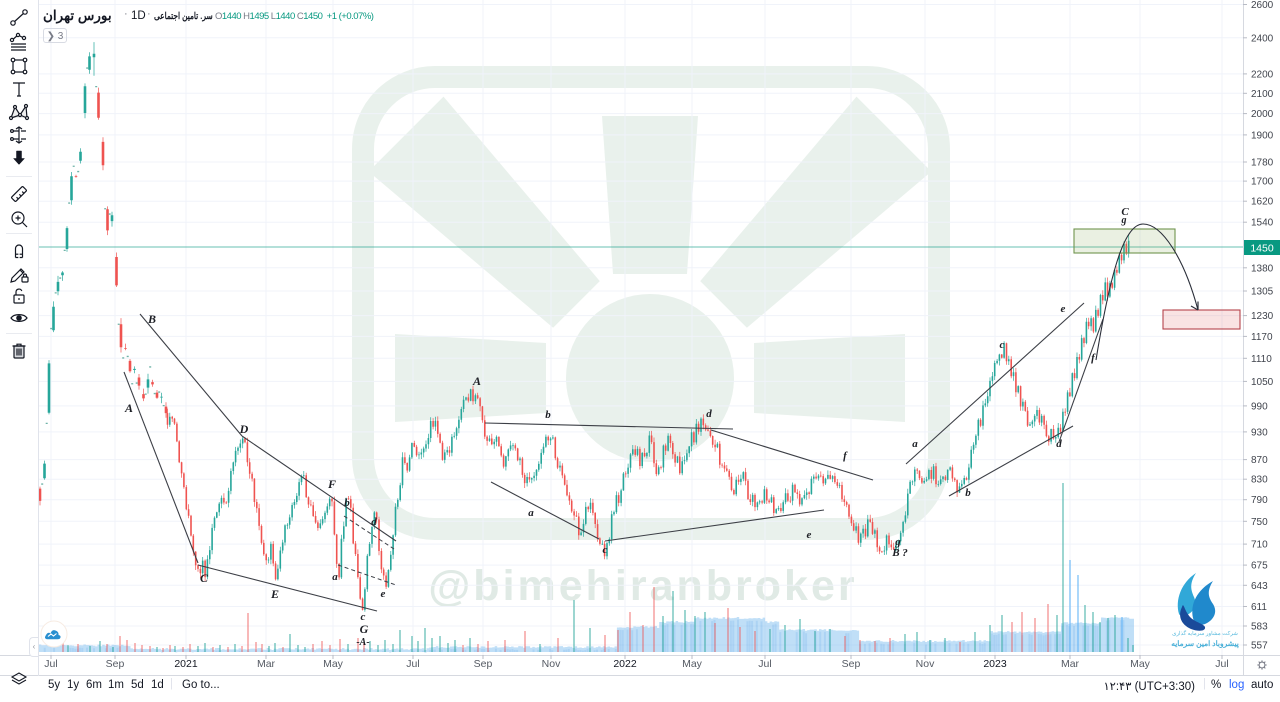  Describe the element at coordinates (1262, 182) in the screenshot. I see `svg-text: 1700` at that location.